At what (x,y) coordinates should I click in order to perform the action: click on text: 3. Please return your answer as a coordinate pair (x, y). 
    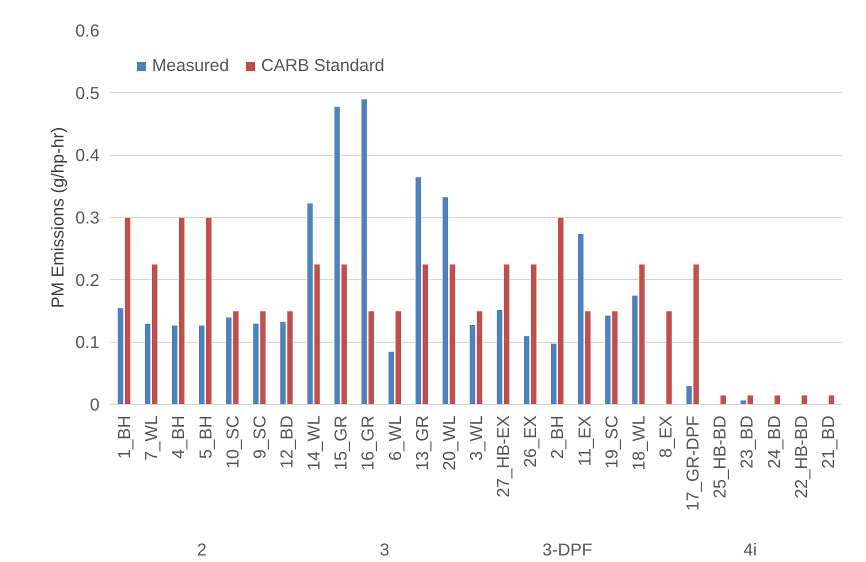
    Looking at the image, I should click on (385, 550).